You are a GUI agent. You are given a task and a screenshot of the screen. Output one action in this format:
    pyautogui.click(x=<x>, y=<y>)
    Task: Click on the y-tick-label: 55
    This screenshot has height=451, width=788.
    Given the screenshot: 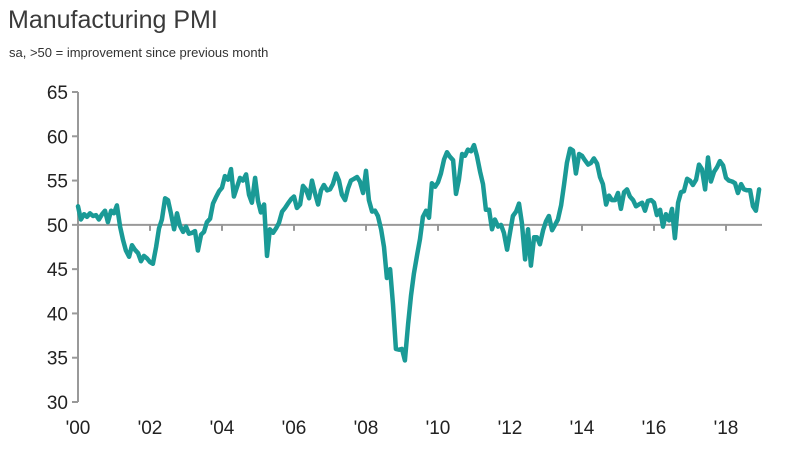 What is the action you would take?
    pyautogui.click(x=57, y=182)
    